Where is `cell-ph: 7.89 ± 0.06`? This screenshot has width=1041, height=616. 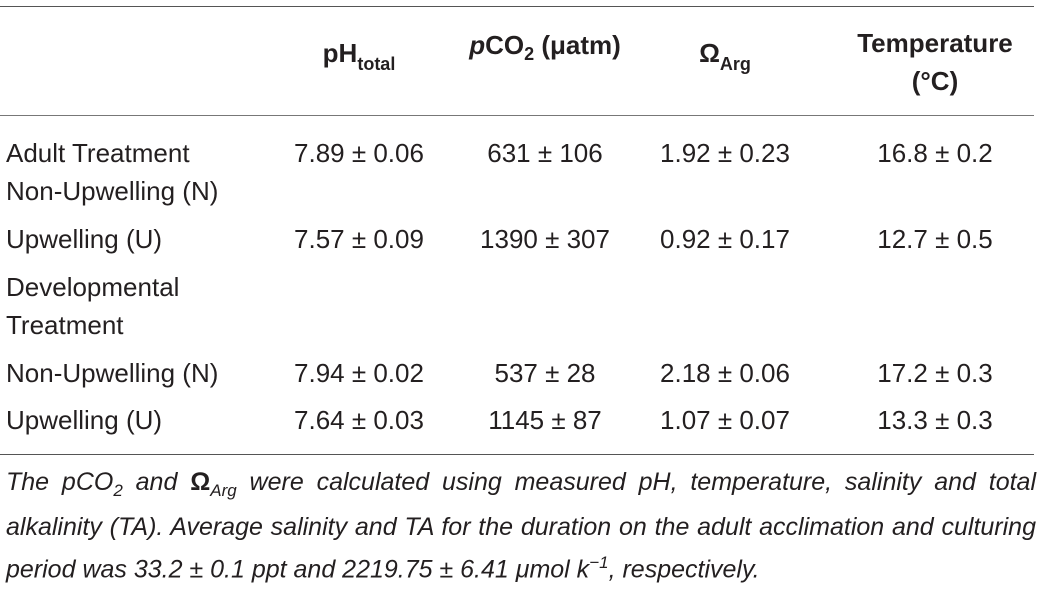
cell-ph: 7.89 ± 0.06 is located at coordinates (359, 153).